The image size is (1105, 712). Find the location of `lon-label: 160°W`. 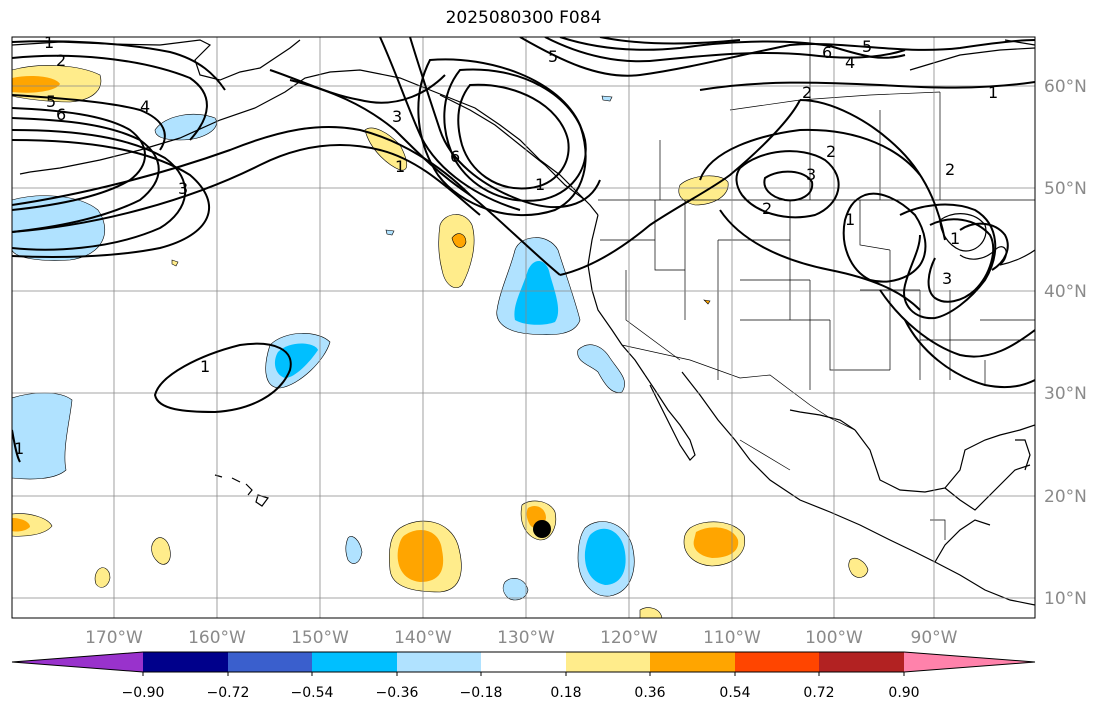

lon-label: 160°W is located at coordinates (217, 638).